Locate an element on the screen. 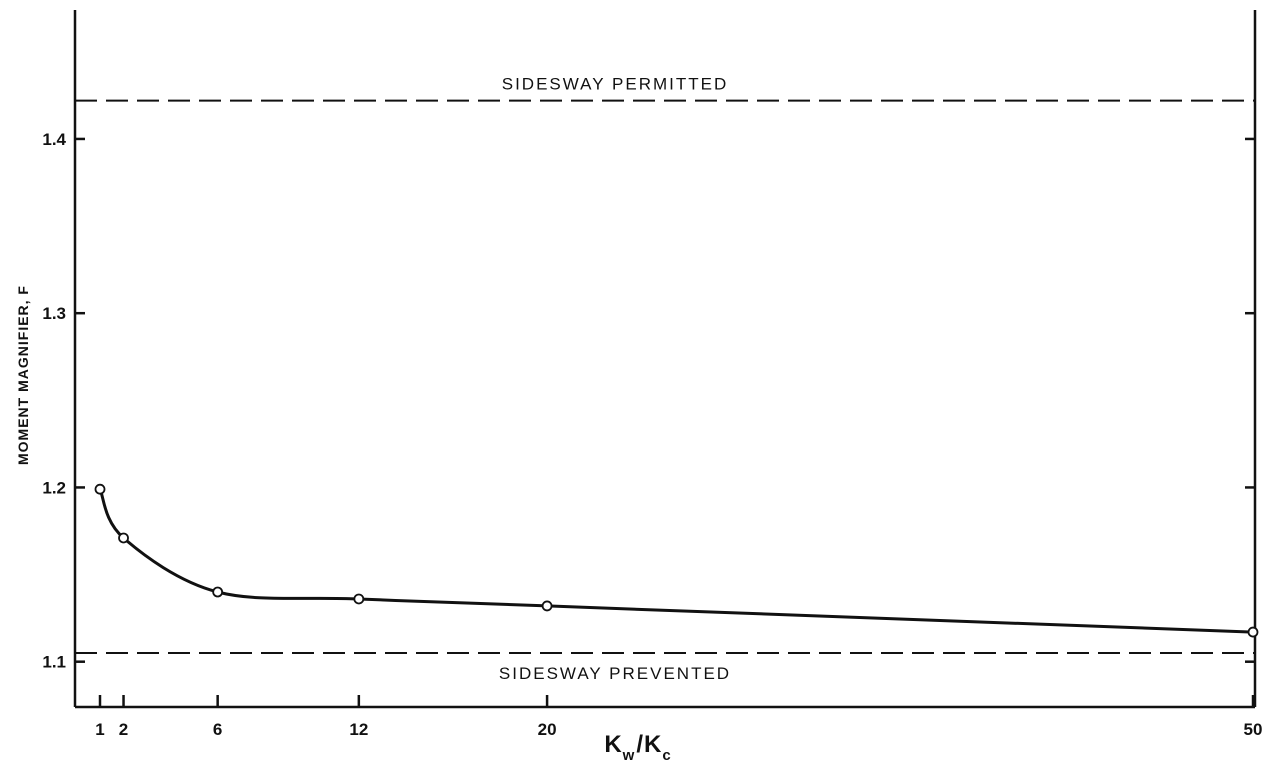 The width and height of the screenshot is (1272, 782). reference-line-label: SIDESWAY PREVENTED is located at coordinates (615, 673).